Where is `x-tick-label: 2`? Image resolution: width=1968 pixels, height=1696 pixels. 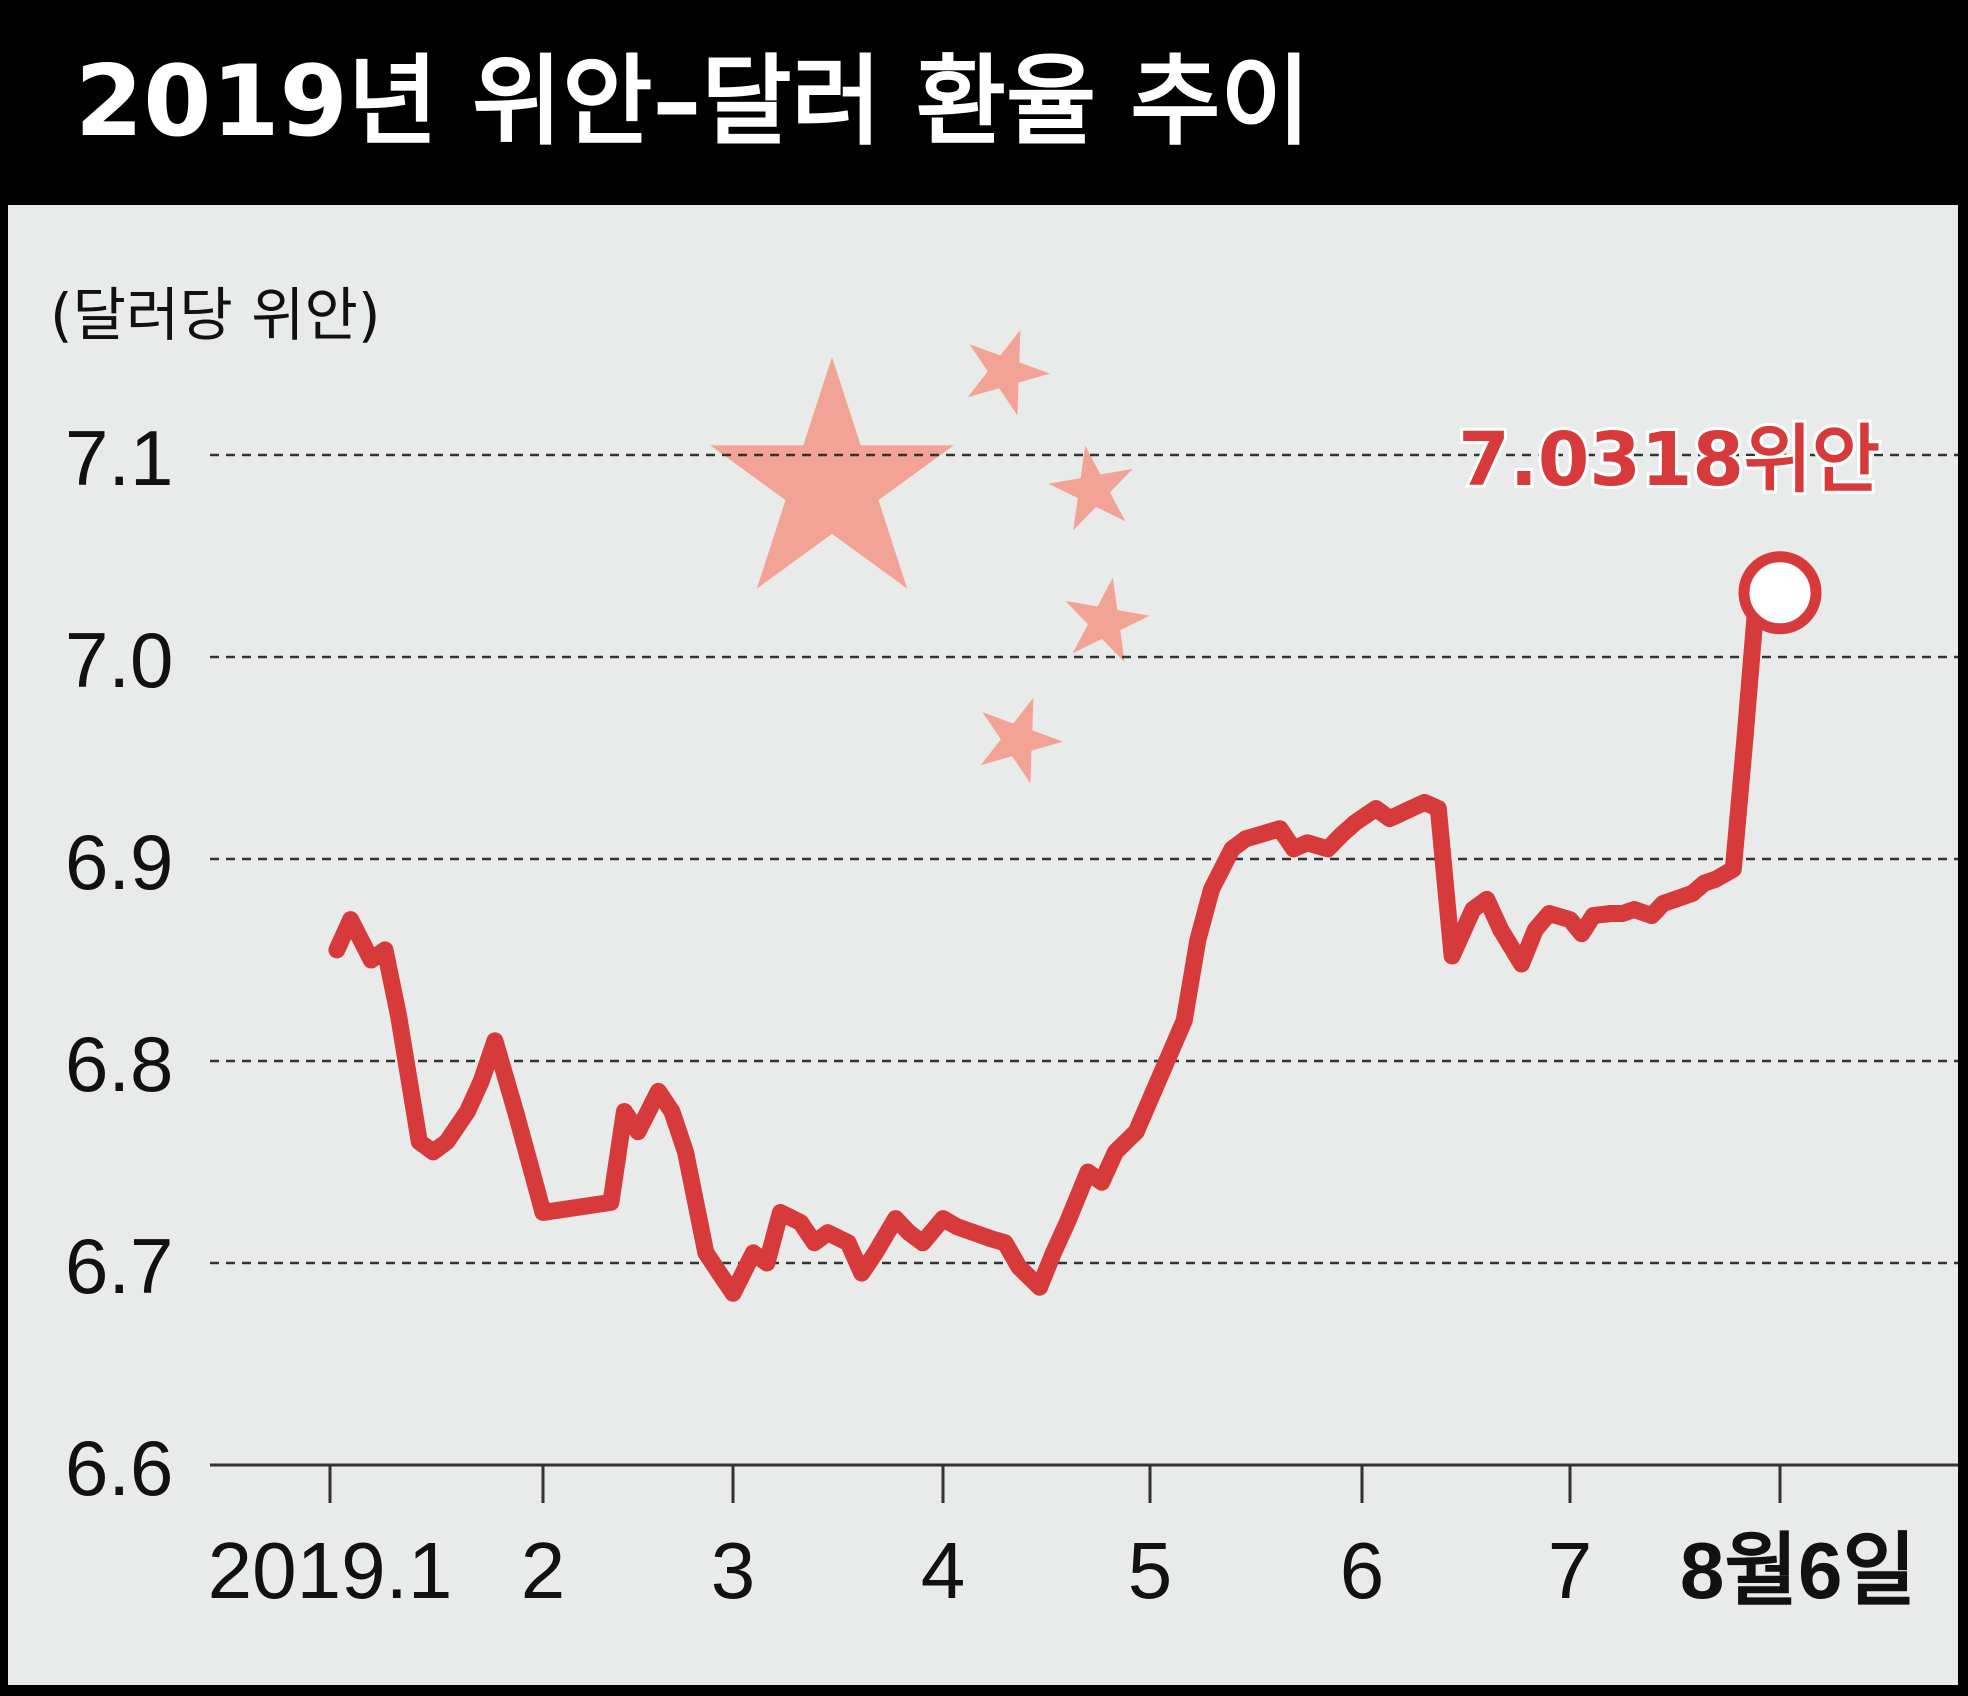
x-tick-label: 2 is located at coordinates (543, 1570).